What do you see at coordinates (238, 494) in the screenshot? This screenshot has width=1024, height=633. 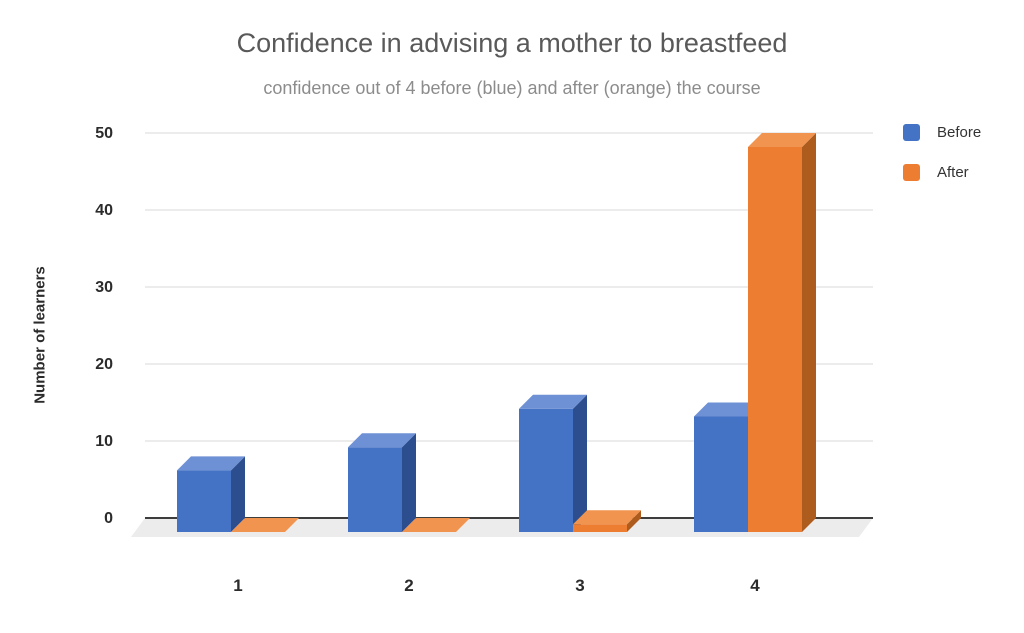 I see `bar-before-1-side` at bounding box center [238, 494].